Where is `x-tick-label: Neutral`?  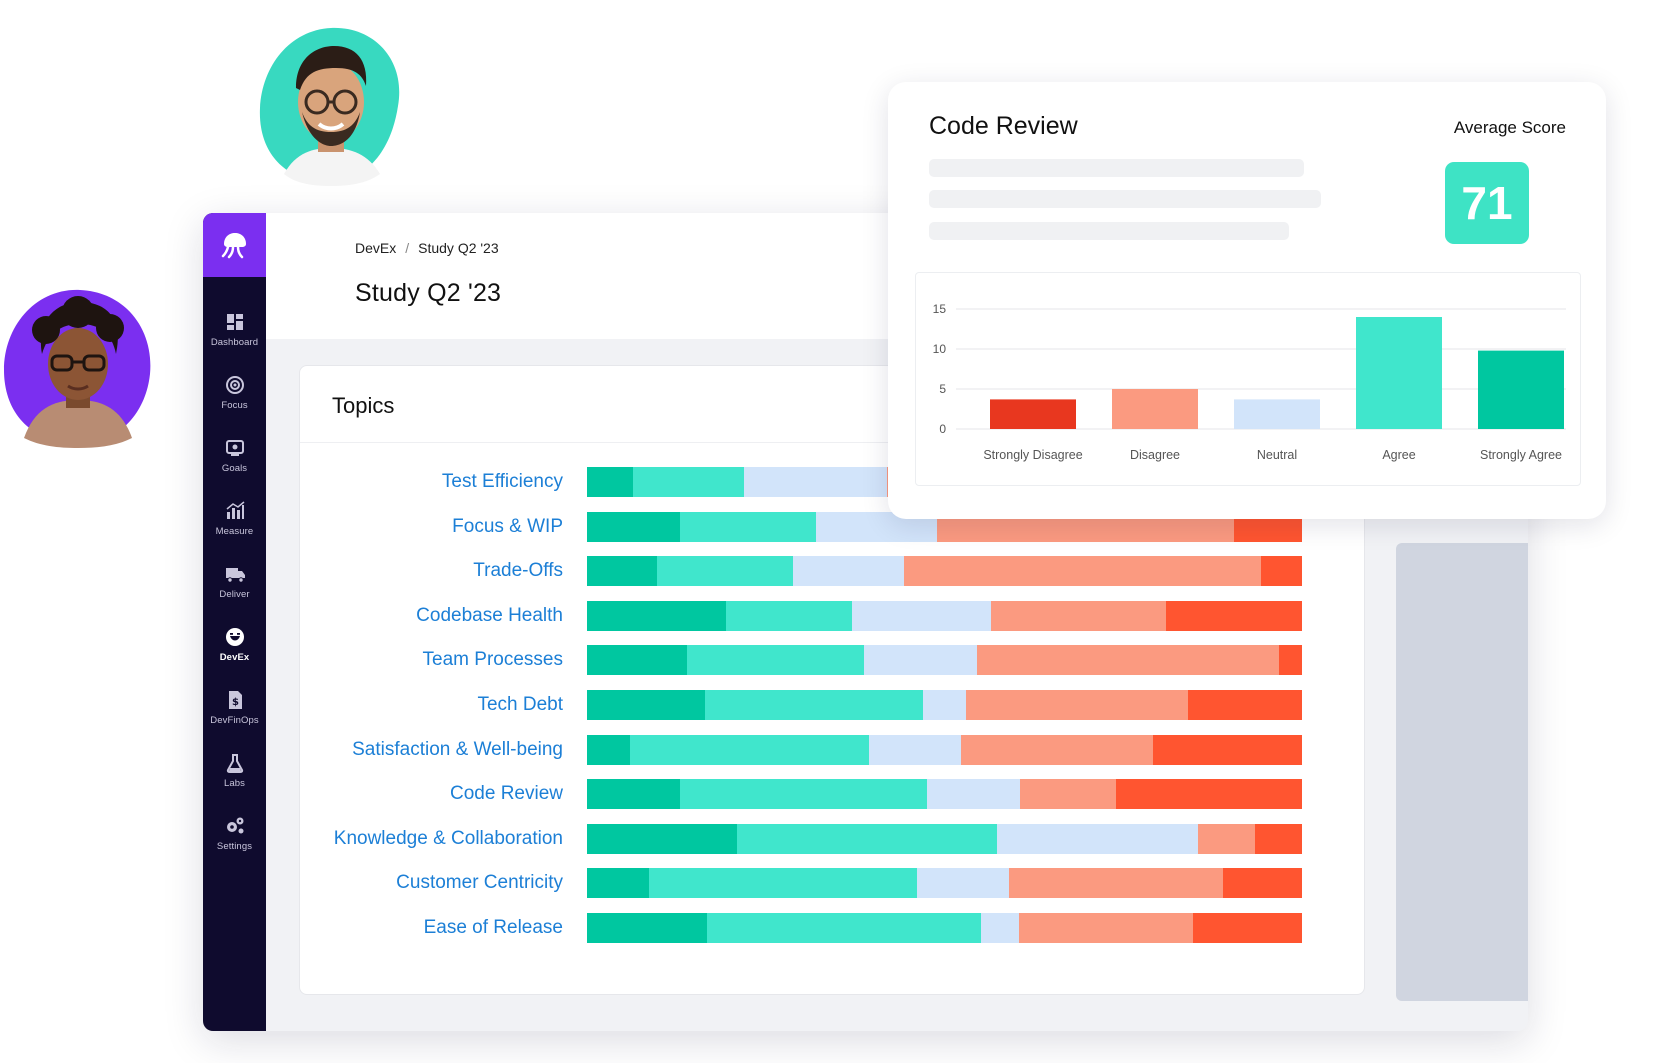
x-tick-label: Neutral is located at coordinates (1277, 455).